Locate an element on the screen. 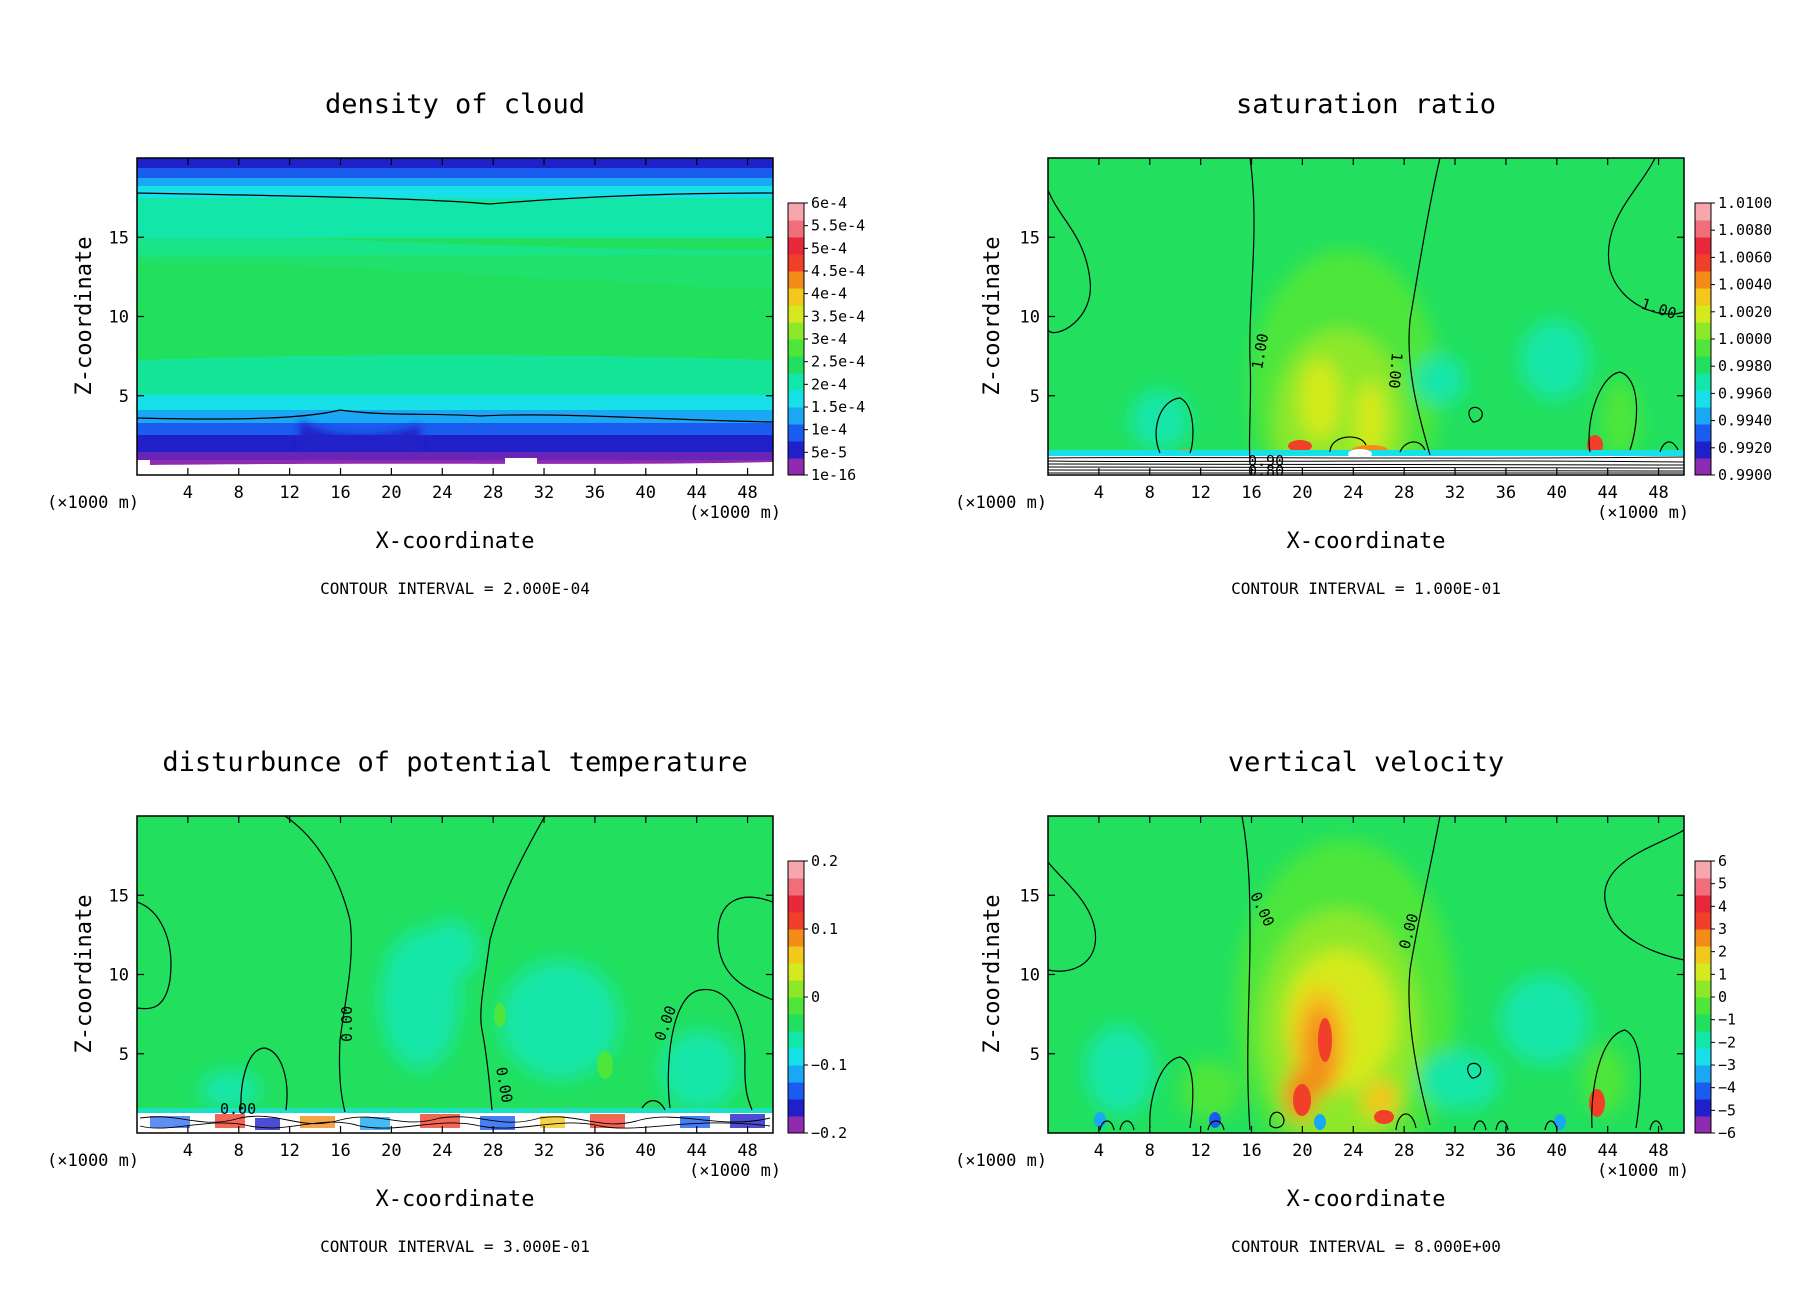  colorbar-label: 2e-4 is located at coordinates (829, 384).